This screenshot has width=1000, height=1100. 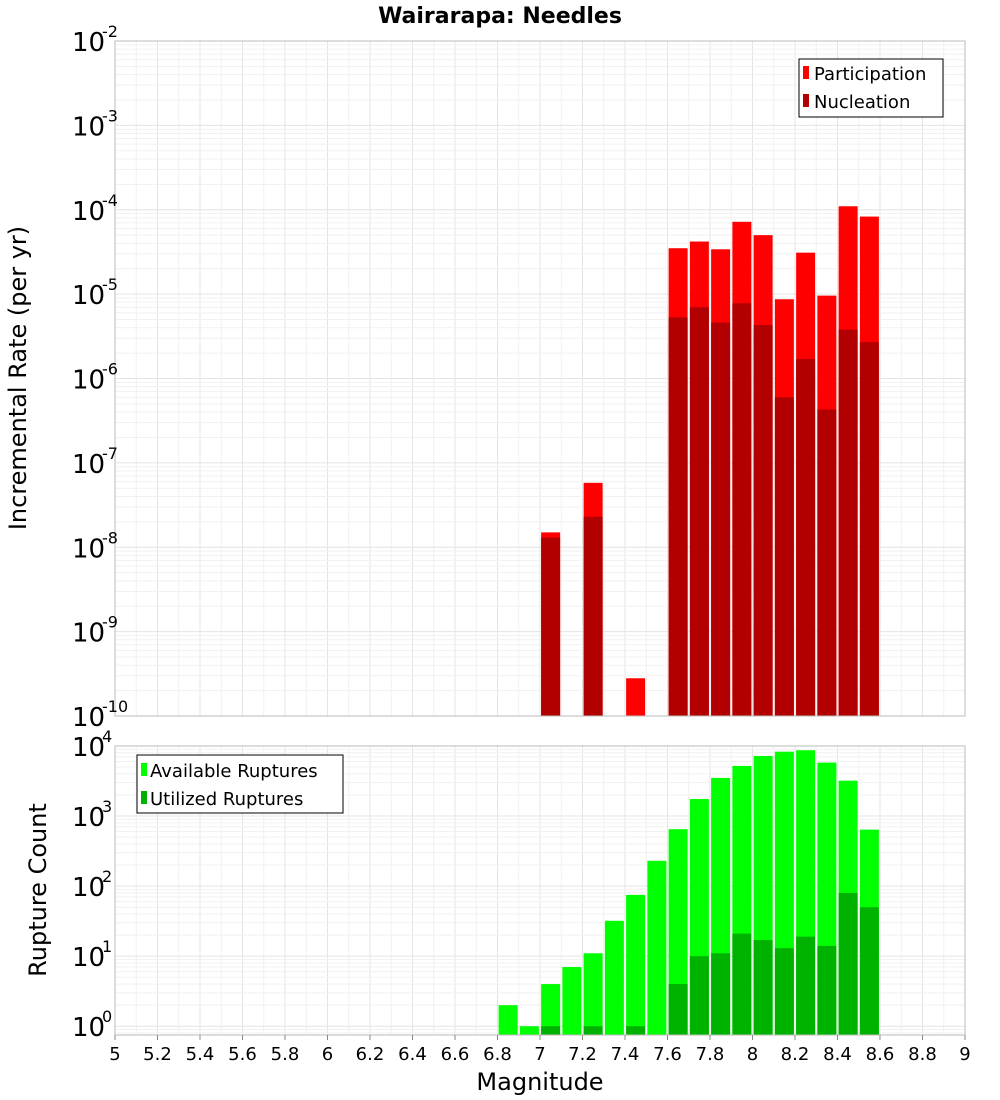 I want to click on y-tick-exponent: -9, so click(x=110, y=622).